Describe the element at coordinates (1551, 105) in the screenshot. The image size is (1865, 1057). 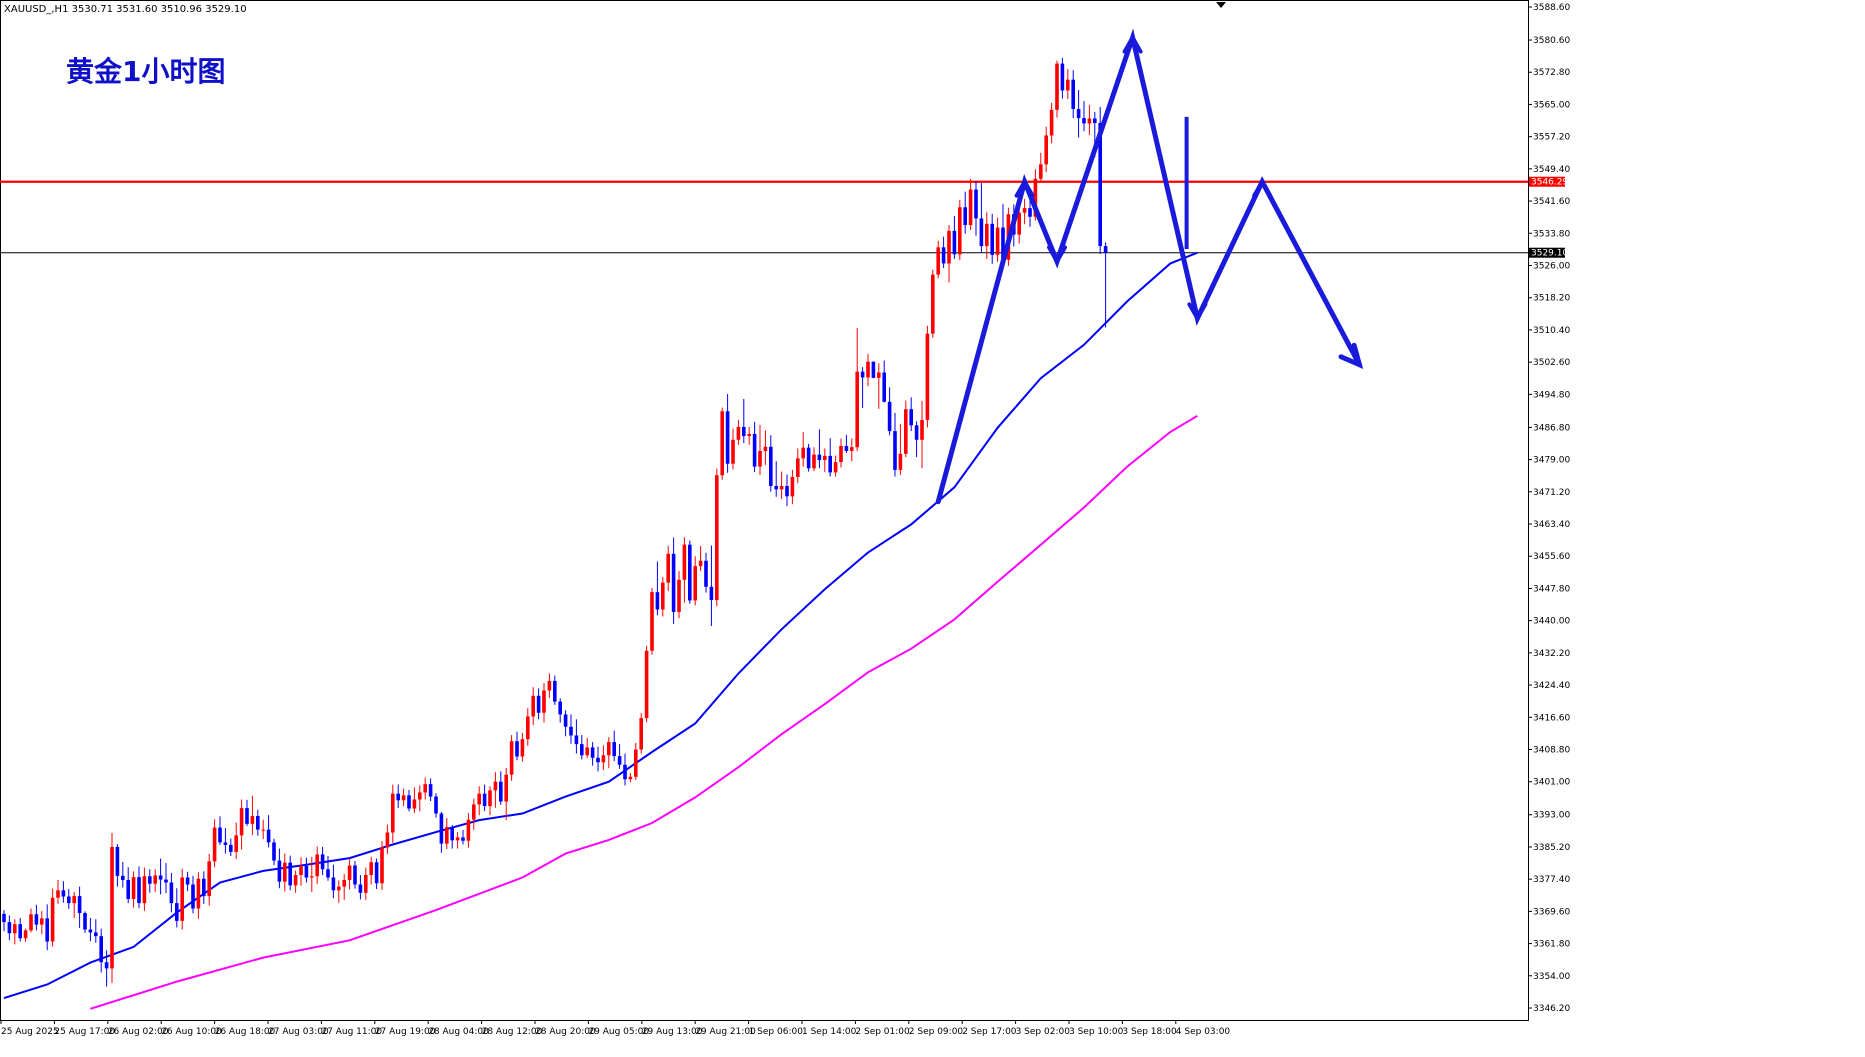
I see `y-tick-label: 3565.00` at that location.